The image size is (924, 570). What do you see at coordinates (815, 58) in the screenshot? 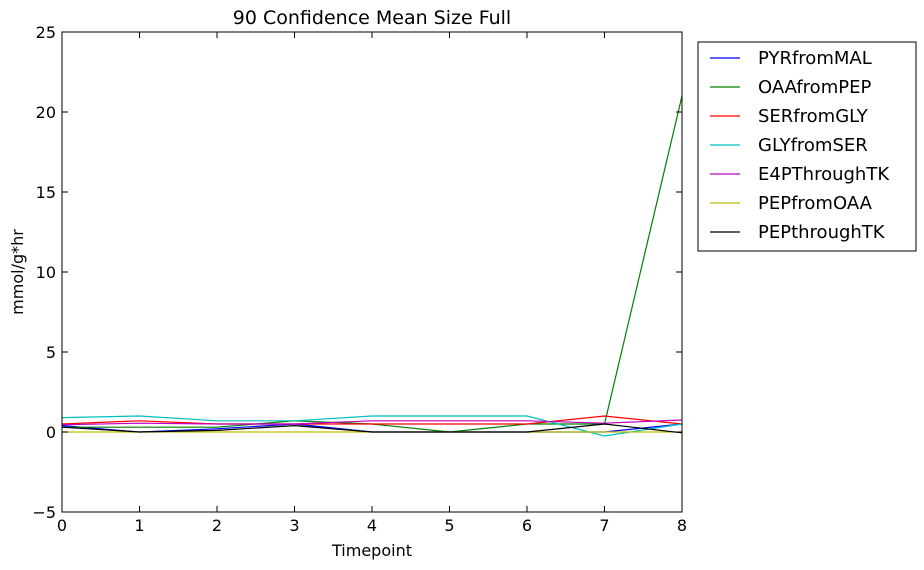
I see `legend-label-PYRfromMAL: PYRfromMAL` at bounding box center [815, 58].